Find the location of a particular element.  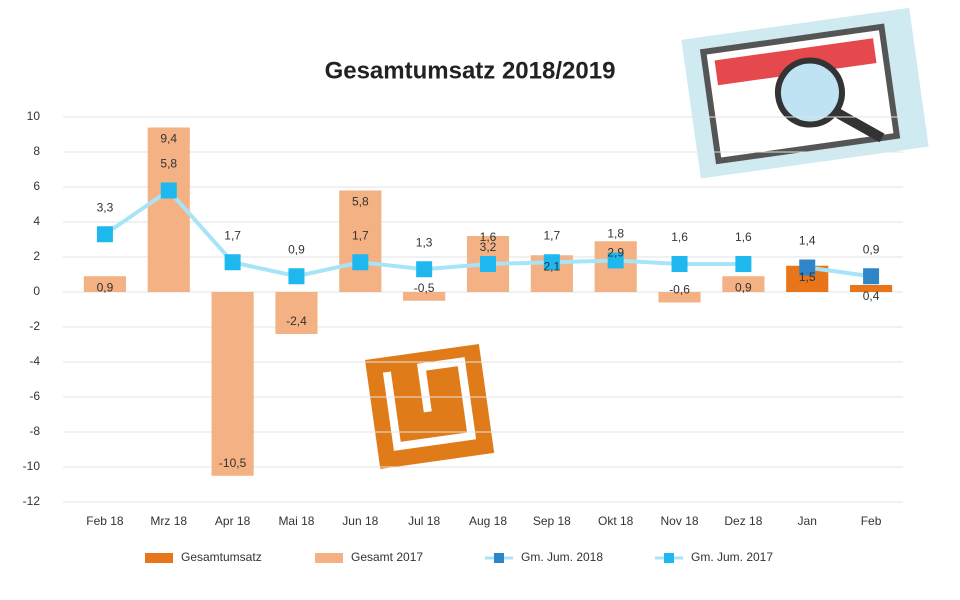

y-tick-label: 0 is located at coordinates (36, 291).